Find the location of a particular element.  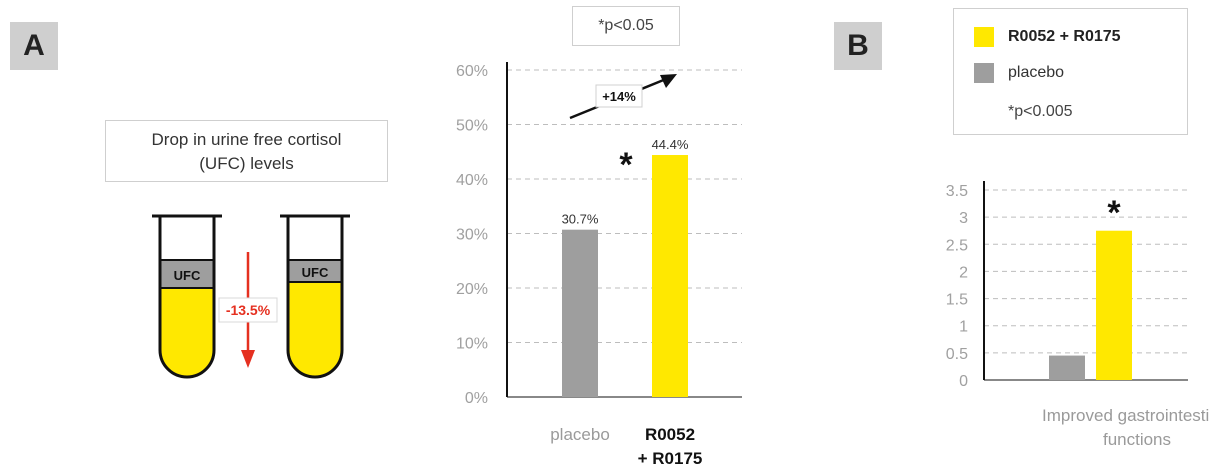

ufc-caption-box: Drop in urine free cortisol (UFC) levels is located at coordinates (246, 151).